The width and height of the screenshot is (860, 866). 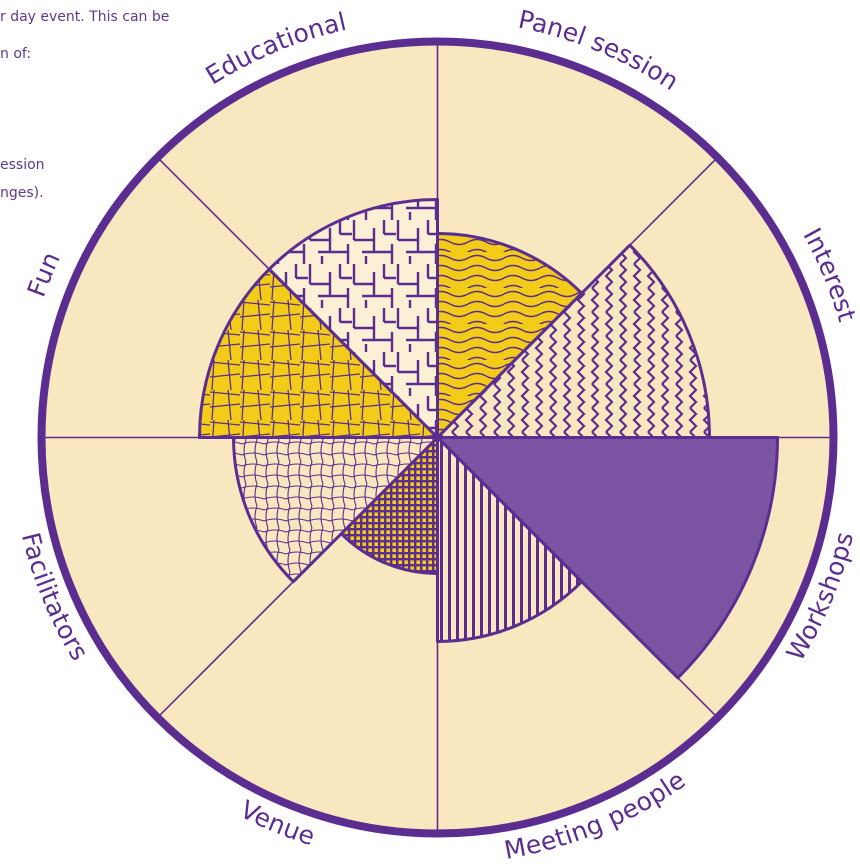 I want to click on category-label-fun: Fun, so click(x=44, y=274).